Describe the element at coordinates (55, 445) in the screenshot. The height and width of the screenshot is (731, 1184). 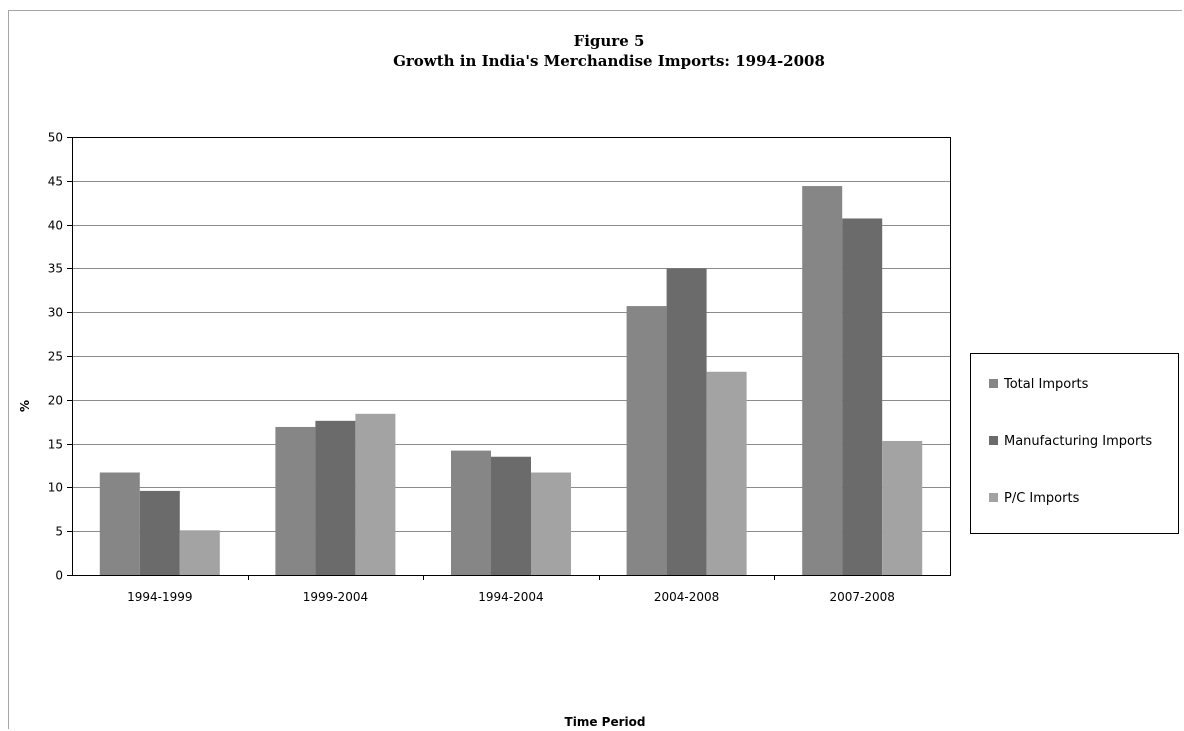
I see `y-tick-label: 15` at that location.